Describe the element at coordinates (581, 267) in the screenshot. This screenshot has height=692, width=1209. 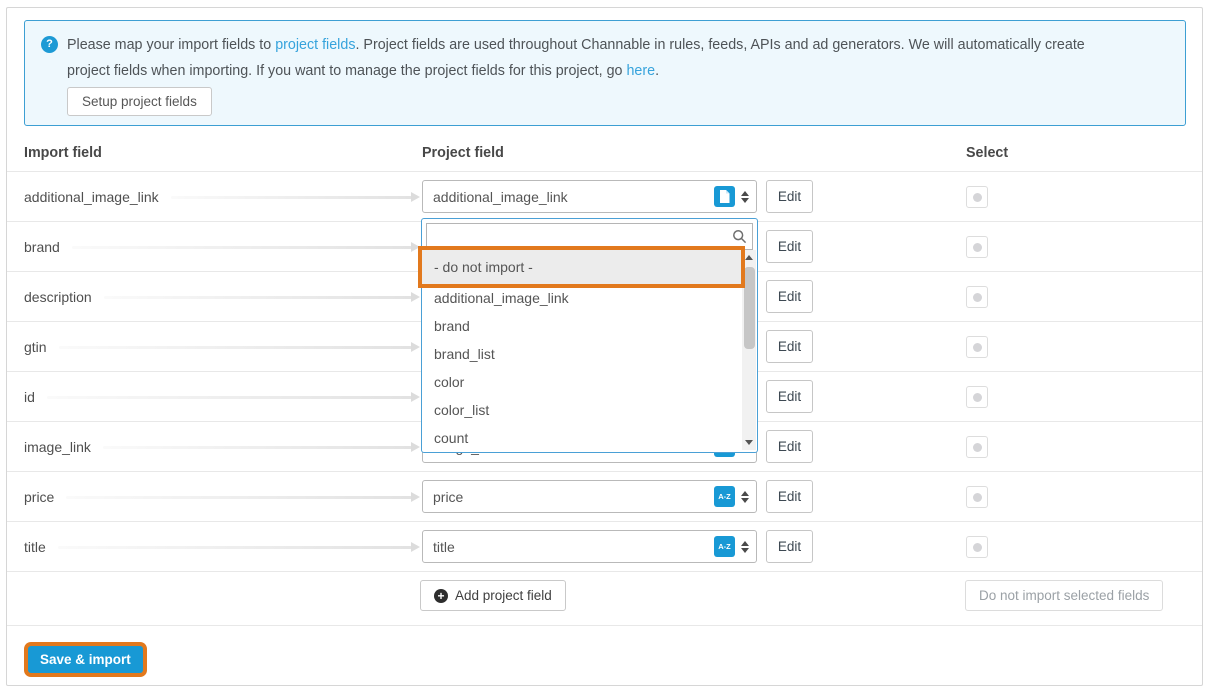
I see `dropdown-option-do-not-import: - do not import -` at that location.